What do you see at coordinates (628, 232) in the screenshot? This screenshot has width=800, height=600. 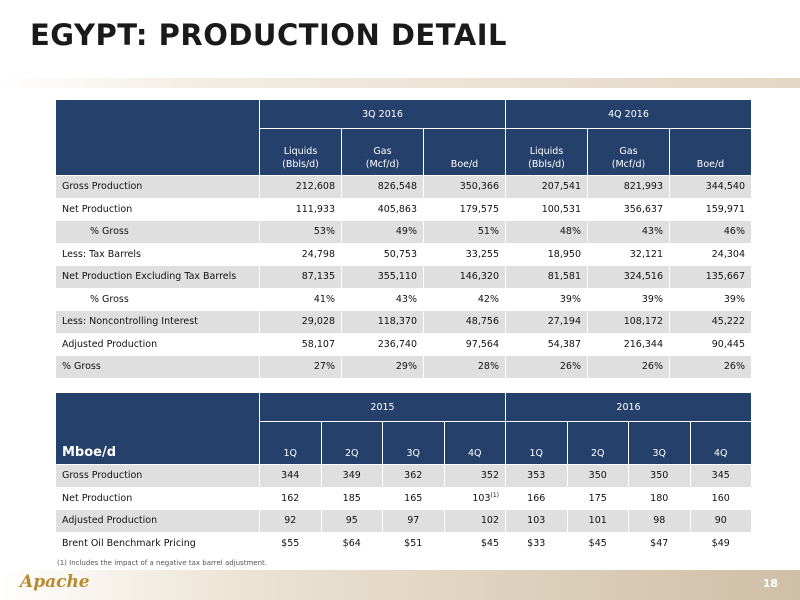 I see `table-cell: 43%` at bounding box center [628, 232].